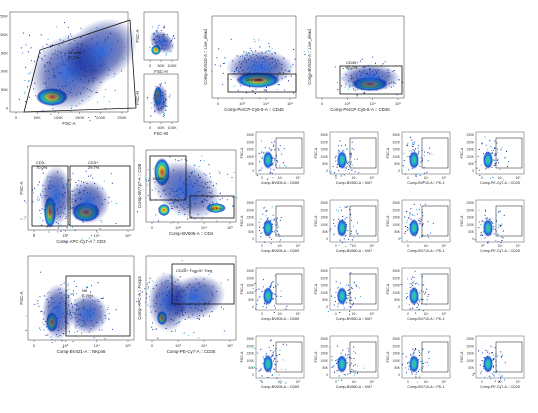  I want to click on x-tick-label: 0, so click(482, 246).